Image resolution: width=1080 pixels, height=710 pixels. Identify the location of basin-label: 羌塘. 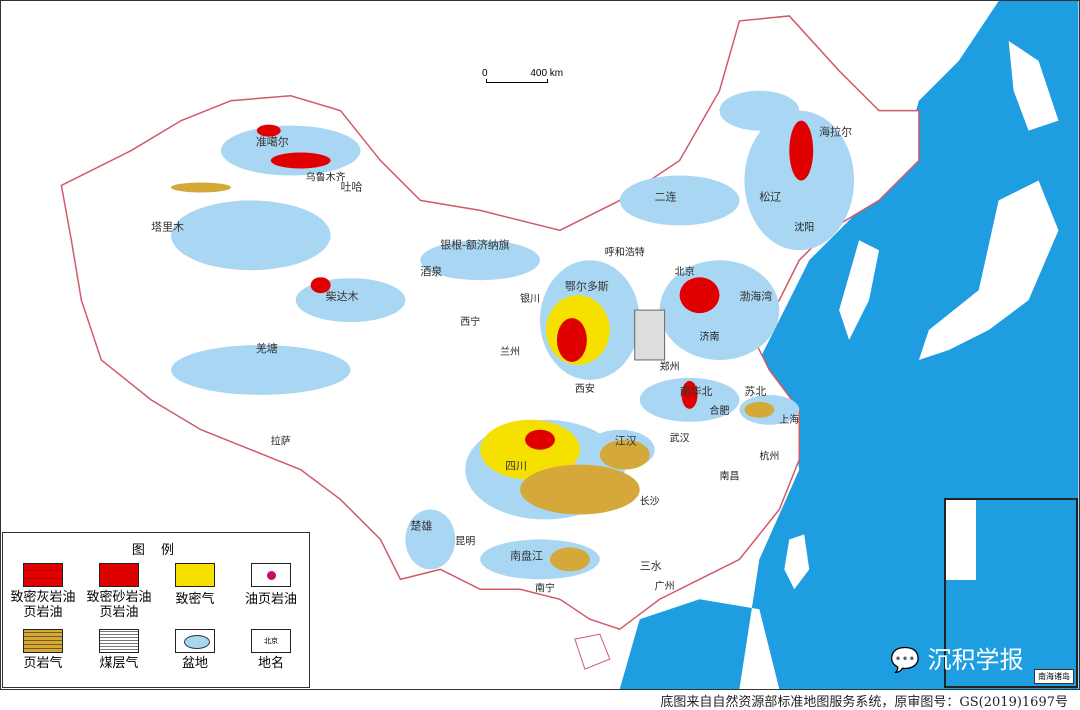
(267, 348).